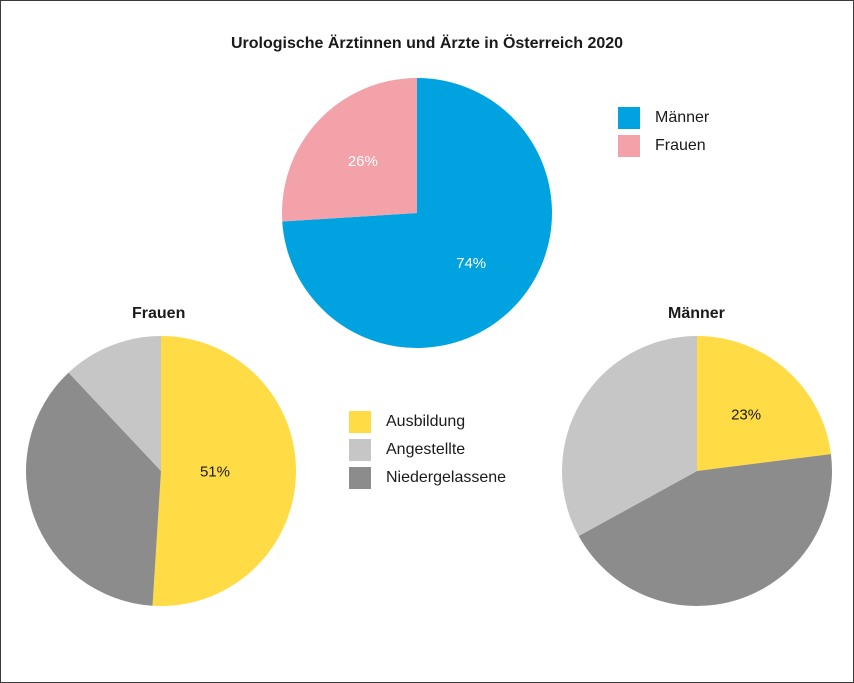 Image resolution: width=854 pixels, height=683 pixels. Describe the element at coordinates (764, 403) in the screenshot. I see `pie-slice-maenner-ausbildung` at that location.